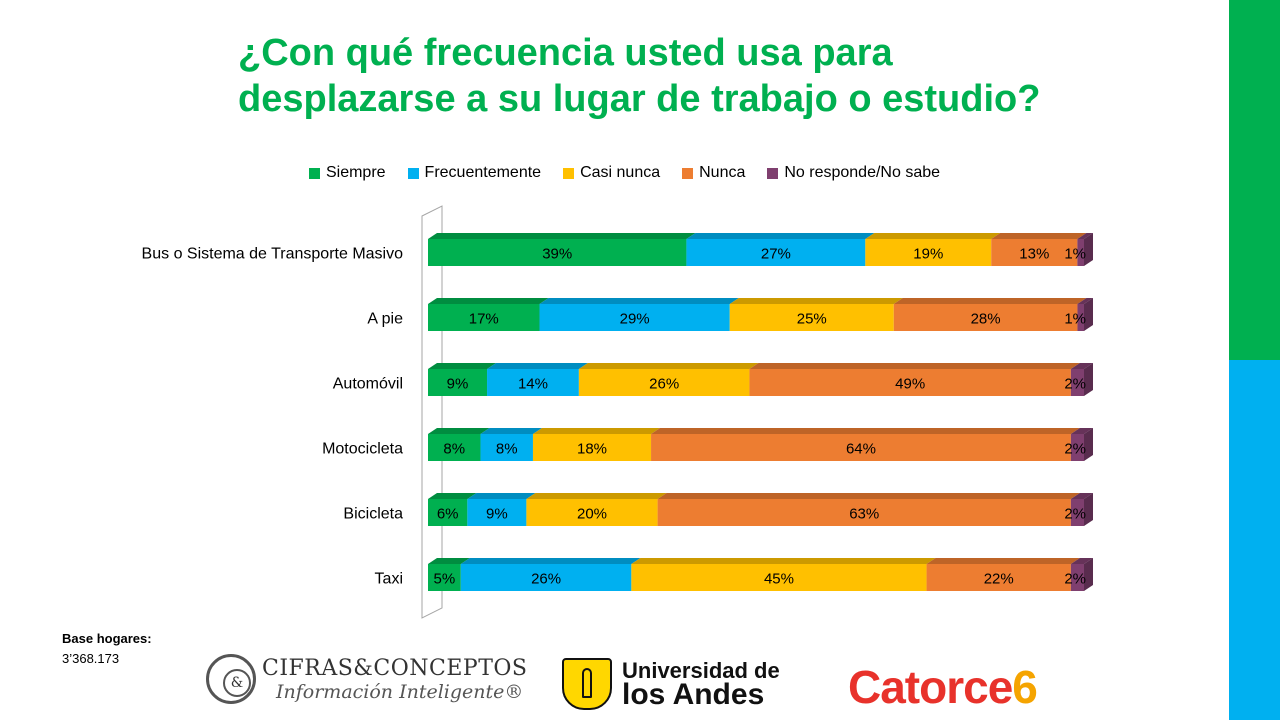  What do you see at coordinates (483, 172) in the screenshot?
I see `legend-label: Frecuentemente` at bounding box center [483, 172].